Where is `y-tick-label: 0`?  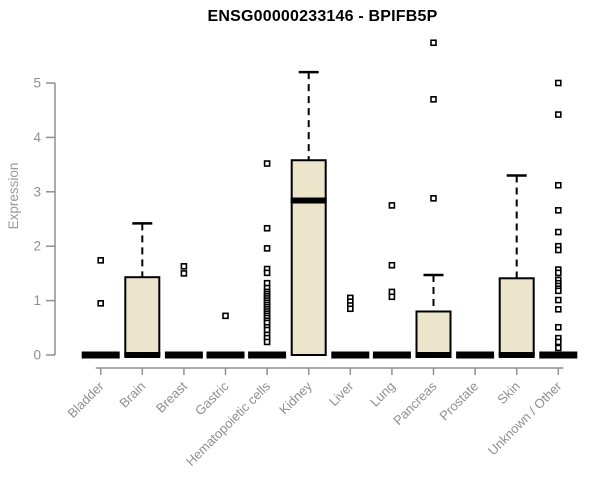
y-tick-label: 0 is located at coordinates (37, 355).